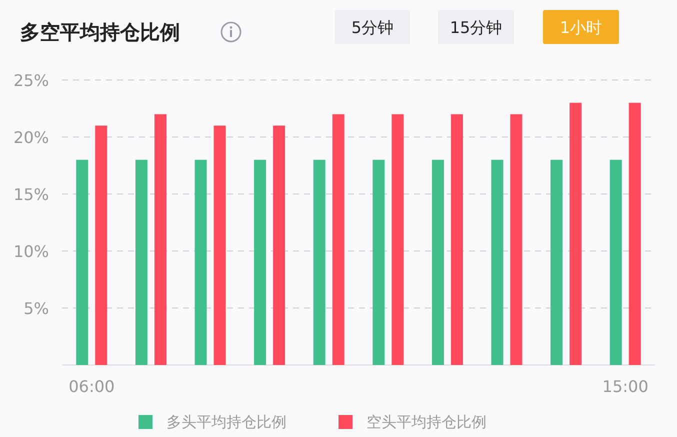 The image size is (677, 437). I want to click on text: 15分钟, so click(476, 27).